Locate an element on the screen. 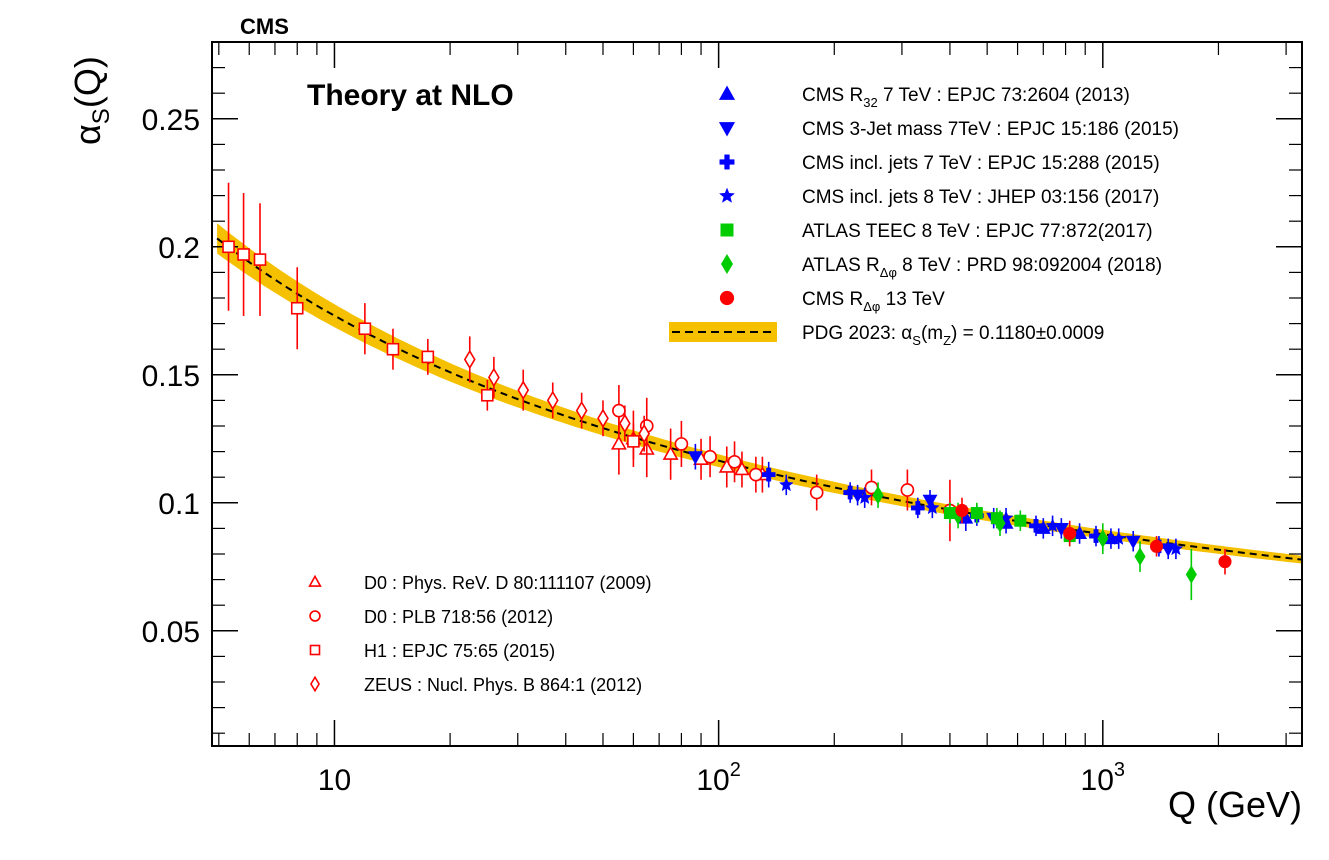  series-7-points is located at coordinates (981, 517).